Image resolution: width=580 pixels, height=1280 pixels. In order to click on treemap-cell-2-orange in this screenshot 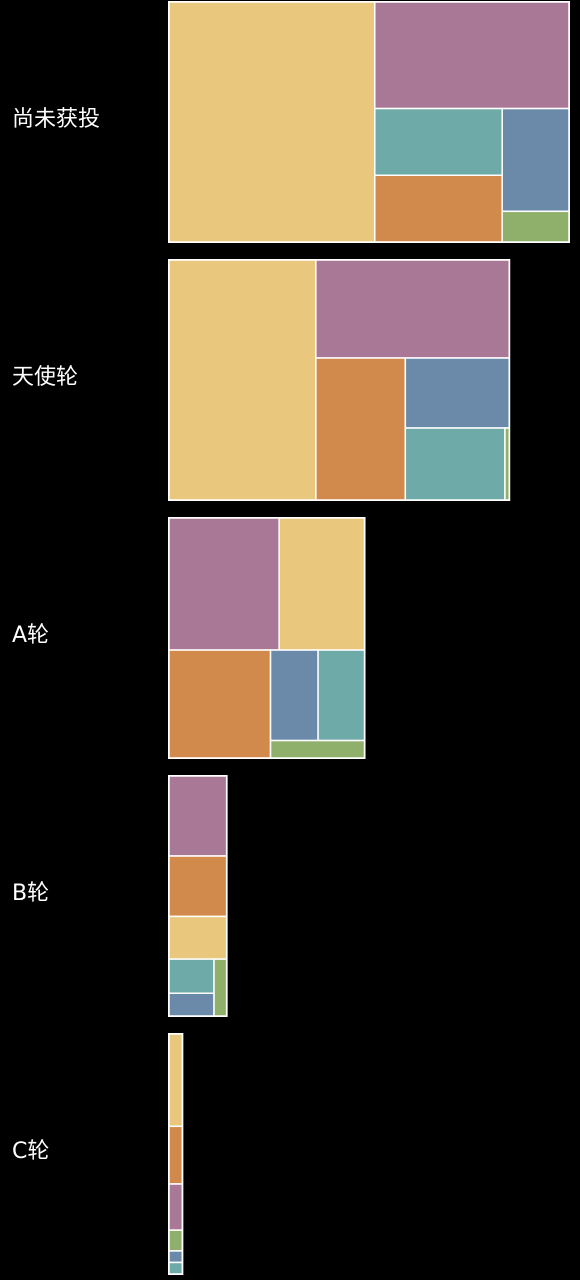, I will do `click(220, 704)`.